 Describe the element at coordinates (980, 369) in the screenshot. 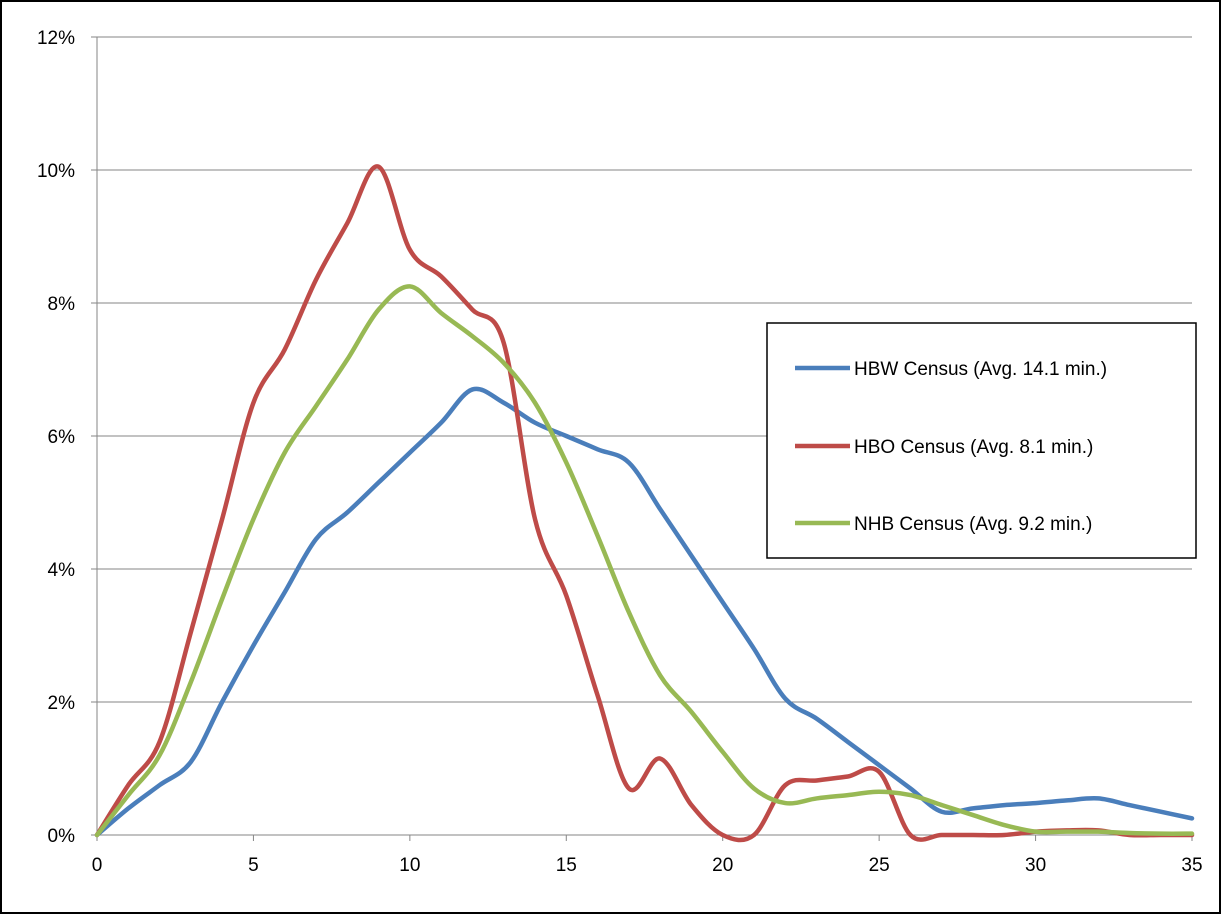

I see `legend-label-hbw: HBW Census (Avg. 14.1 min.)` at that location.